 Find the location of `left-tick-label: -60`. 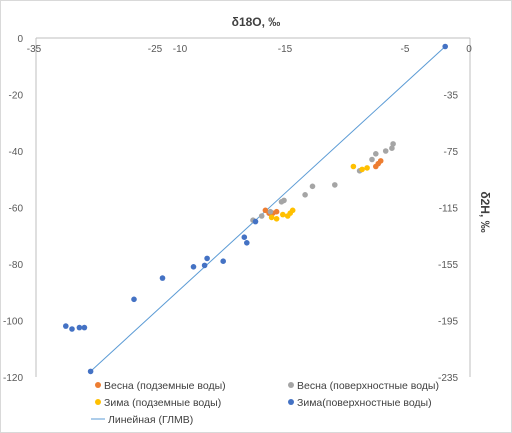

left-tick-label: -60 is located at coordinates (16, 209).